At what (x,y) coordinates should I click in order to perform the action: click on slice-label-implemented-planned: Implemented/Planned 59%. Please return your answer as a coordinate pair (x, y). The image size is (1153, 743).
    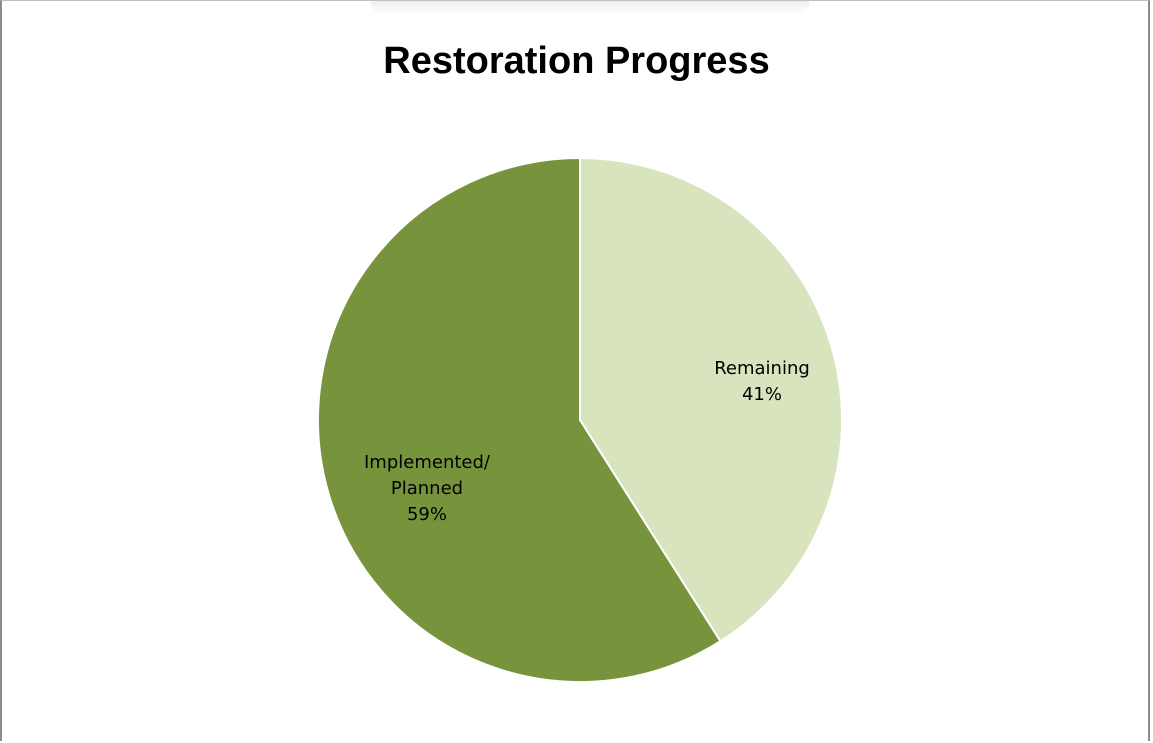
    Looking at the image, I should click on (427, 488).